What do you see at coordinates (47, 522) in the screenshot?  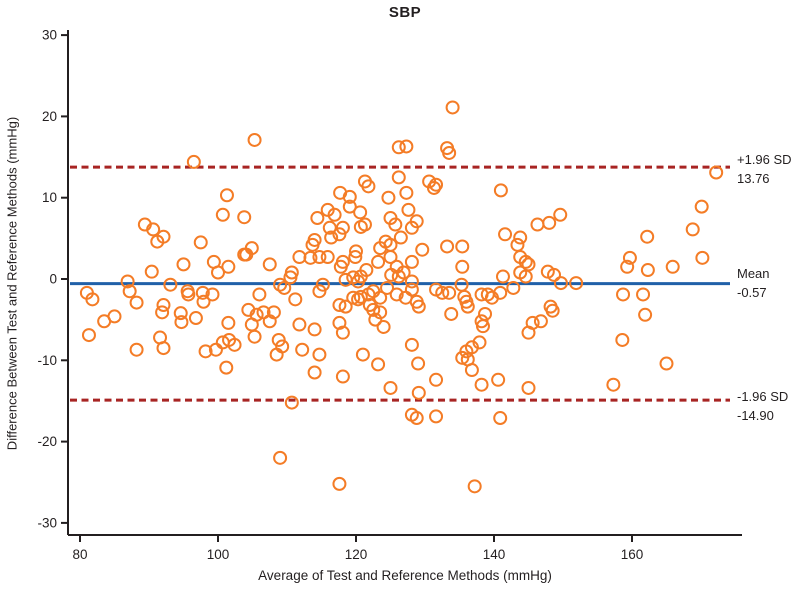 I see `y-tick-label: -30` at bounding box center [47, 522].